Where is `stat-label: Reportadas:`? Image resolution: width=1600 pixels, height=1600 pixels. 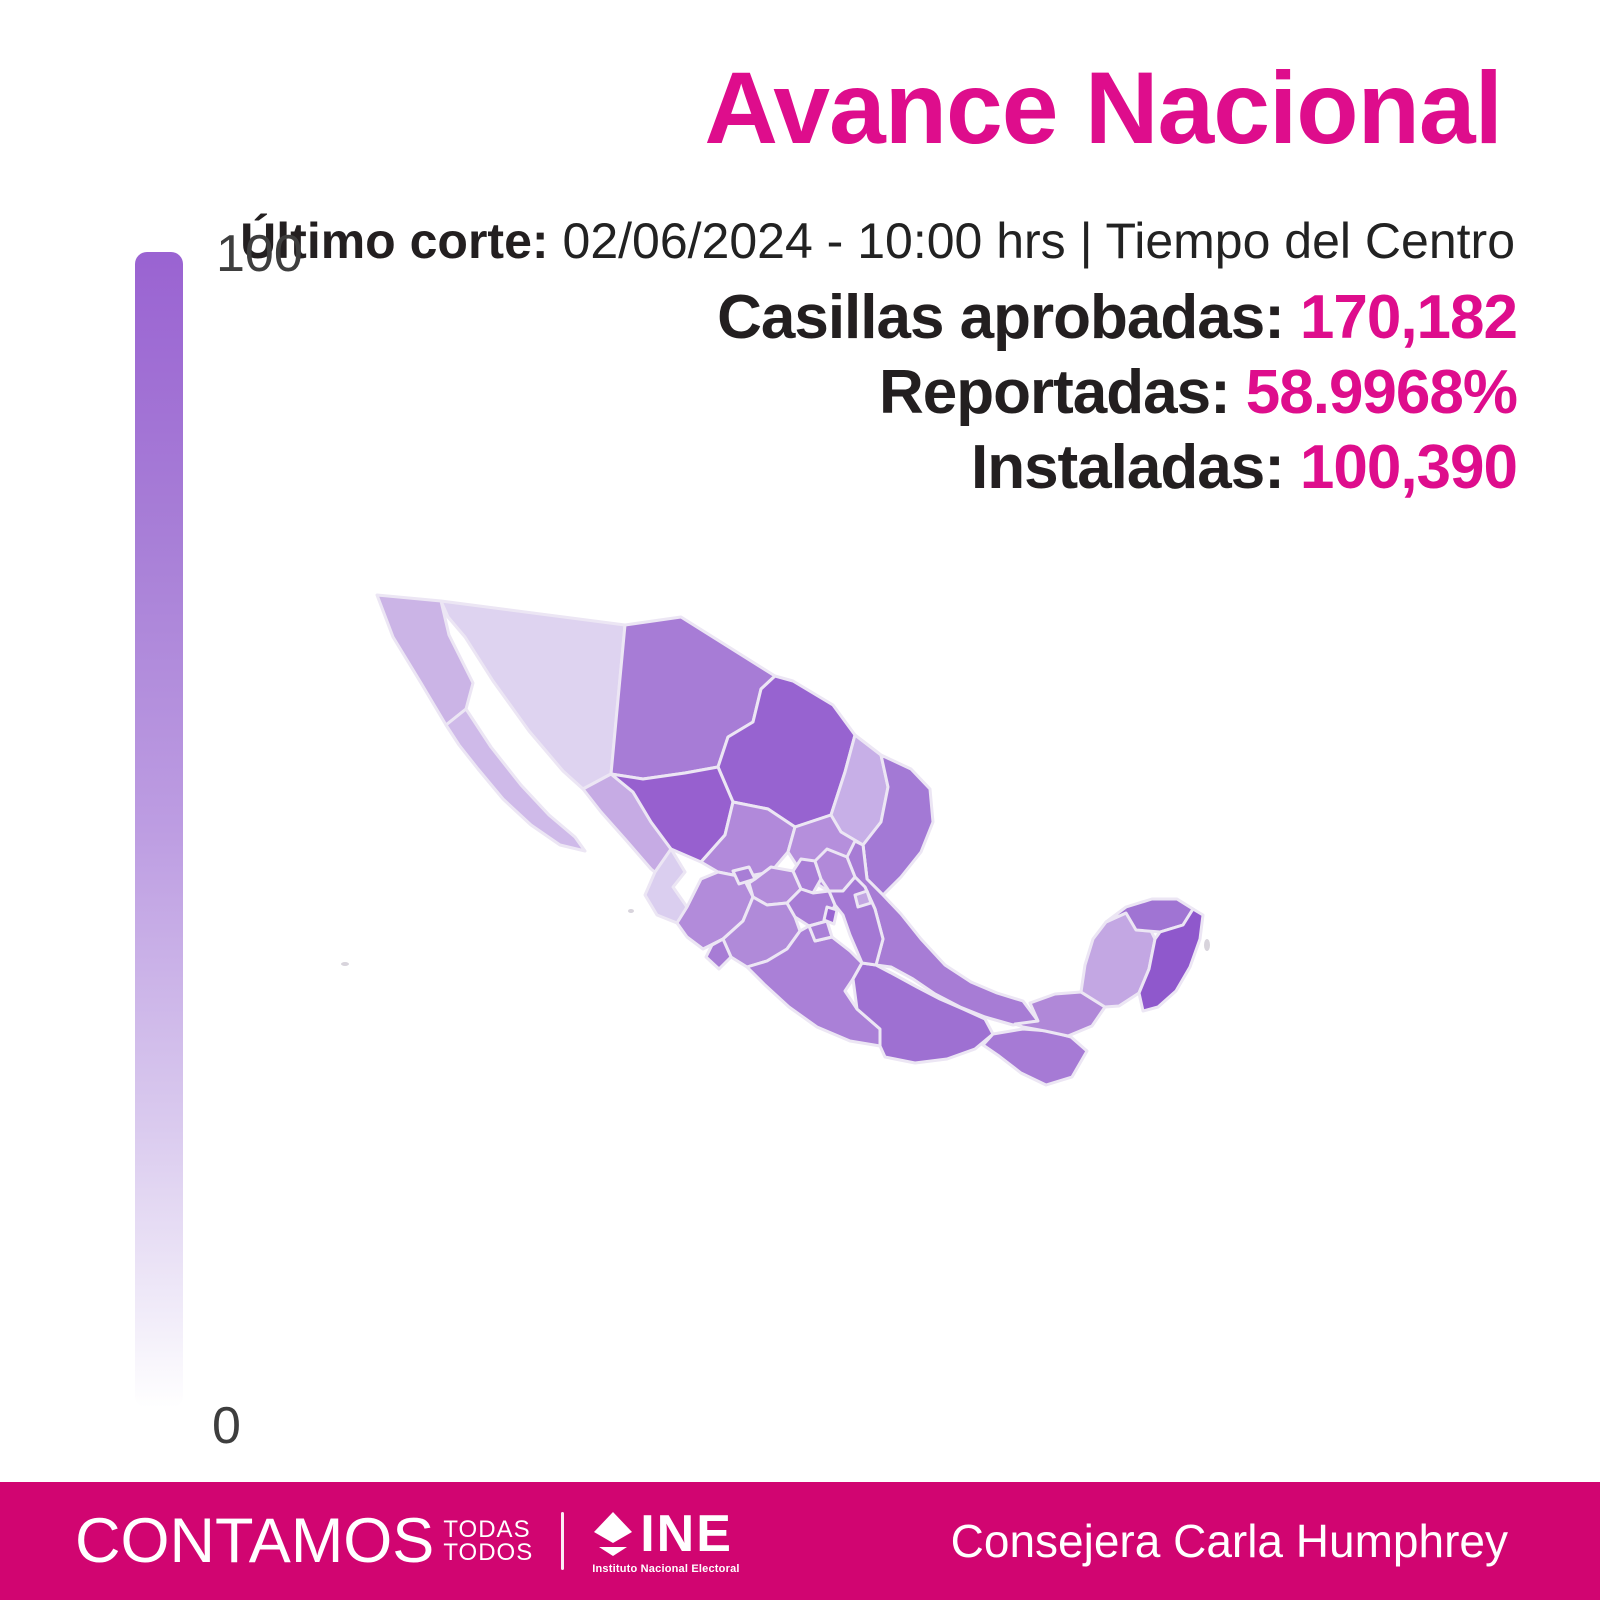 stat-label: Reportadas: is located at coordinates (1055, 392).